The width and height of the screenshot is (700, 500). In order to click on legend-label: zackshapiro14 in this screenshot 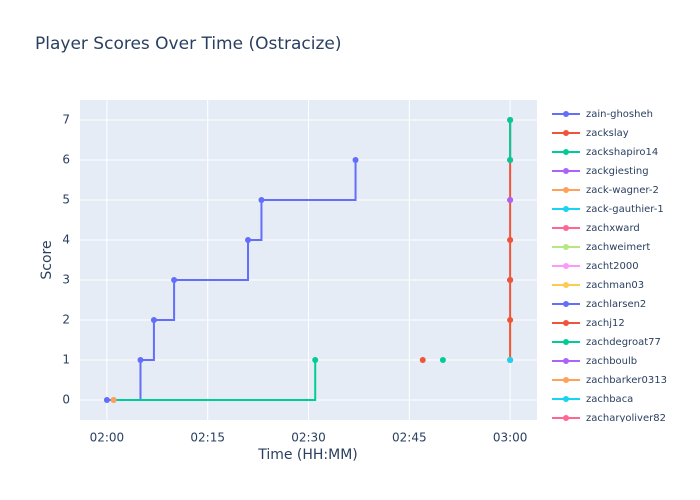, I will do `click(622, 152)`.